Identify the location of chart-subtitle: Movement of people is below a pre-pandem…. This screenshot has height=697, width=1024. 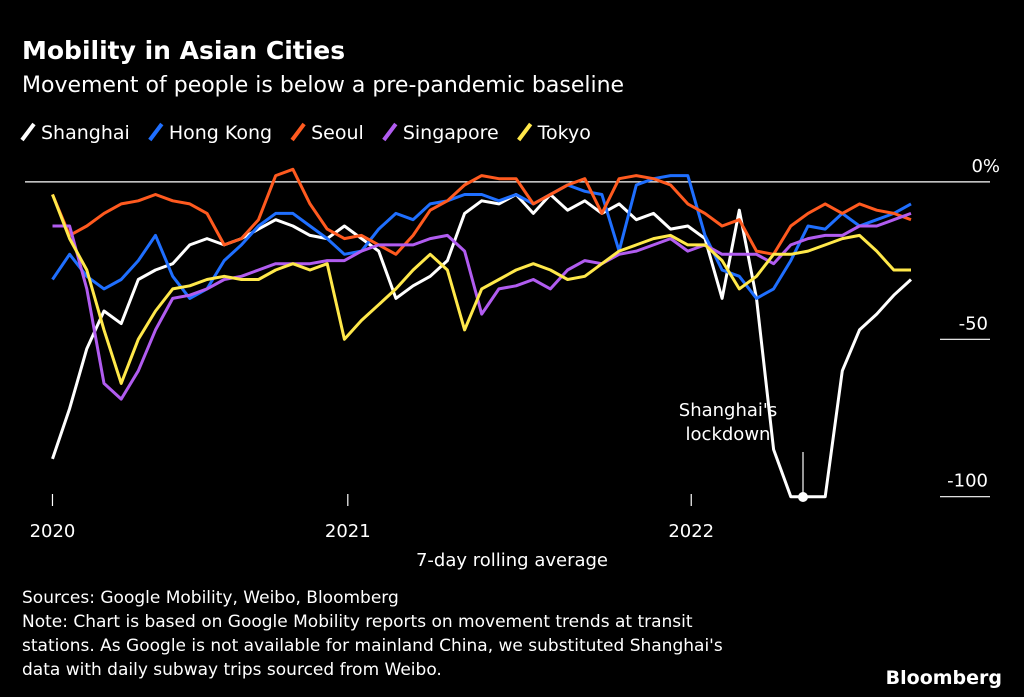
(323, 85).